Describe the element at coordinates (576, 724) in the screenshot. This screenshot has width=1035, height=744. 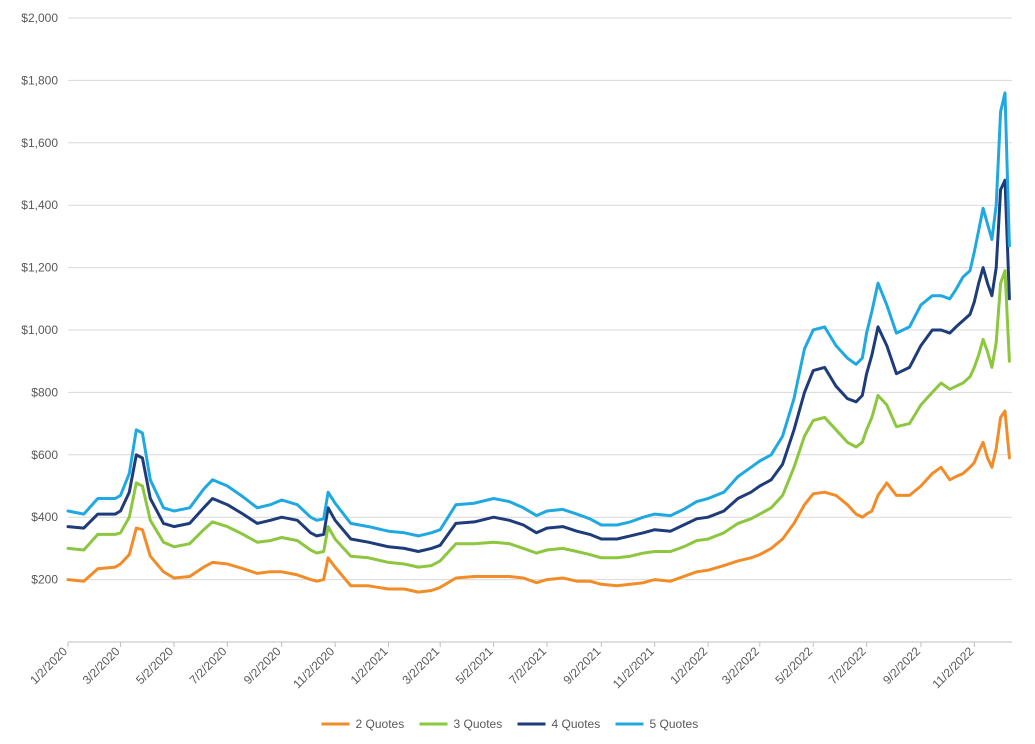
I see `legend-label: 4 Quotes` at that location.